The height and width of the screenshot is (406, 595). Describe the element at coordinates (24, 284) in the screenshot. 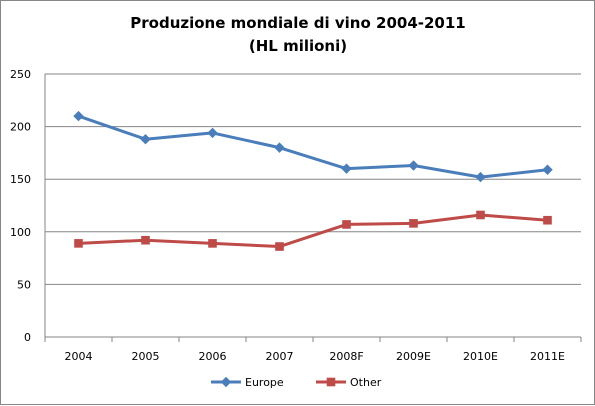

I see `y-tick-label: 50` at that location.